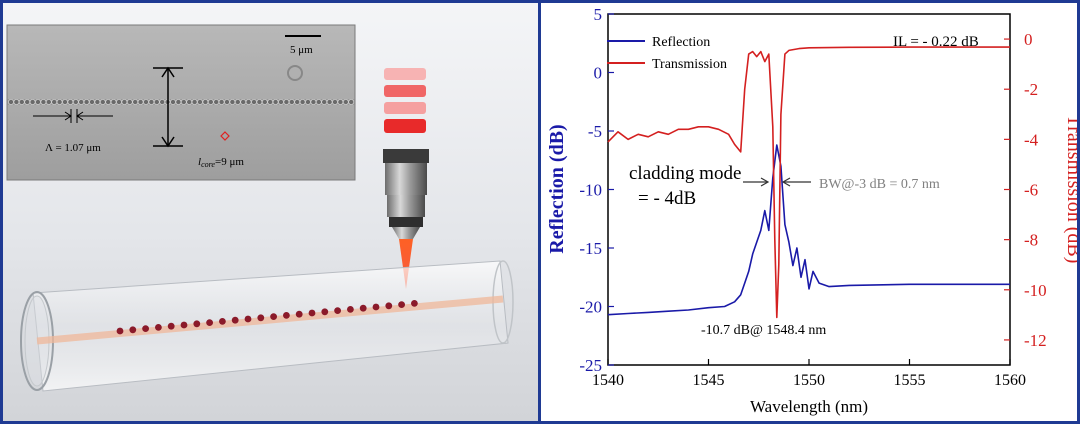 The height and width of the screenshot is (426, 1080). Describe the element at coordinates (1031, 139) in the screenshot. I see `y-right-tick-label: -4` at that location.